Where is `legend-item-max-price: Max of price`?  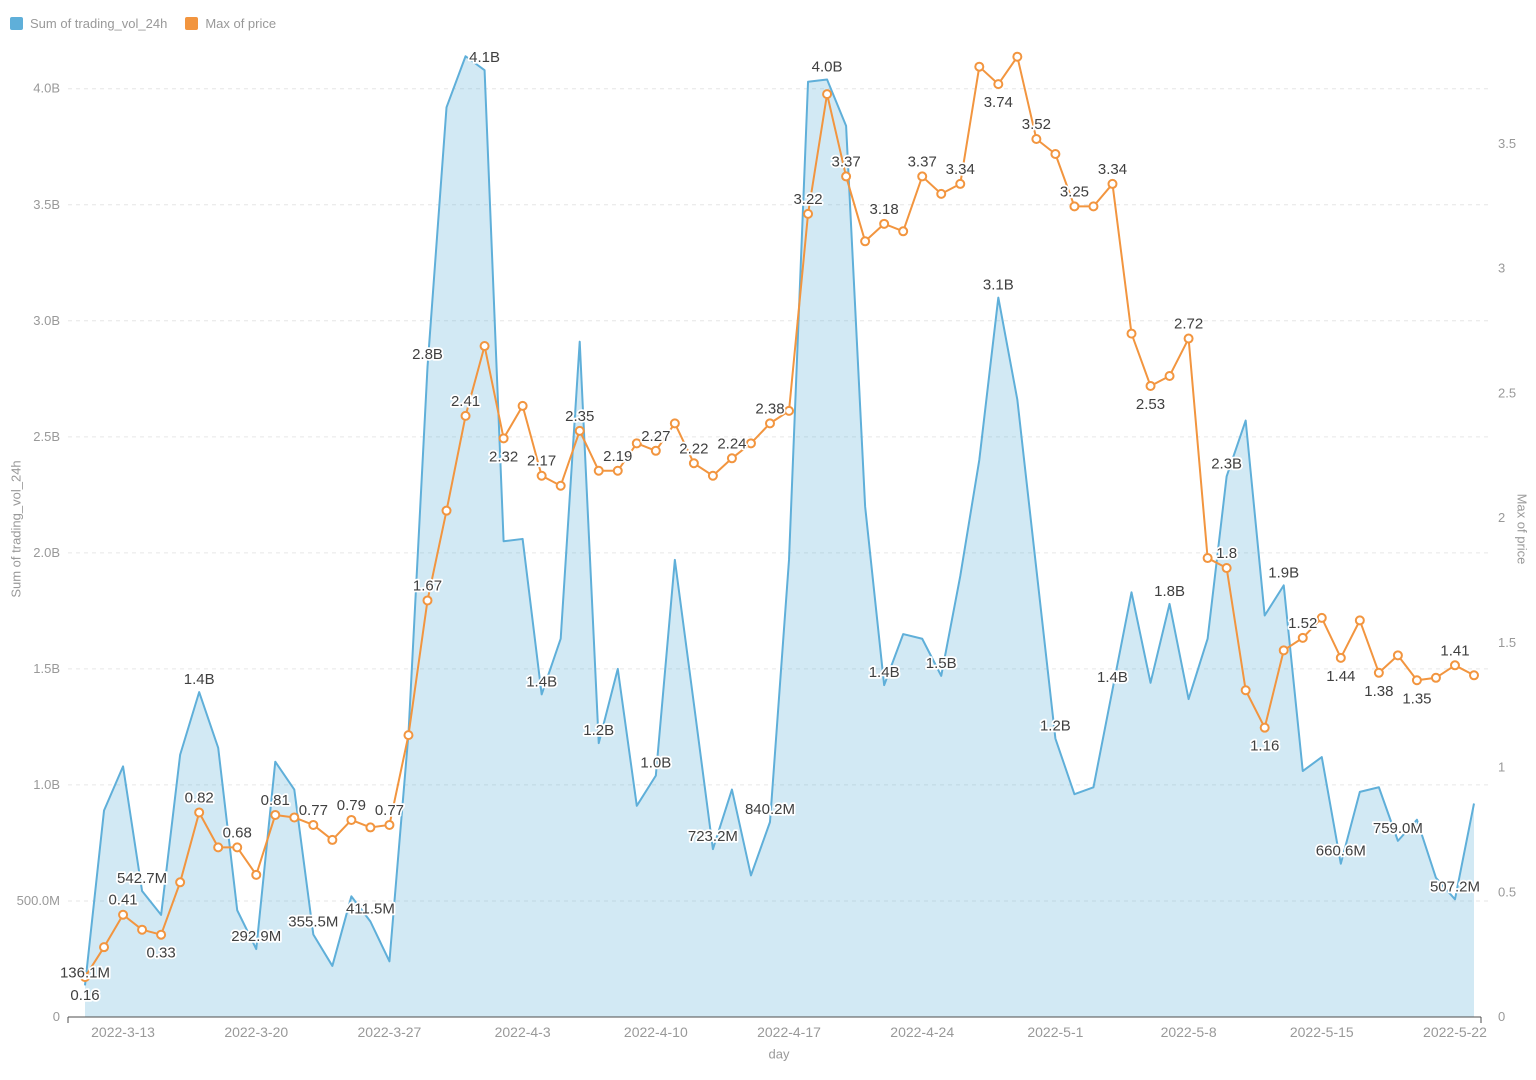 legend-item-max-price: Max of price is located at coordinates (230, 23).